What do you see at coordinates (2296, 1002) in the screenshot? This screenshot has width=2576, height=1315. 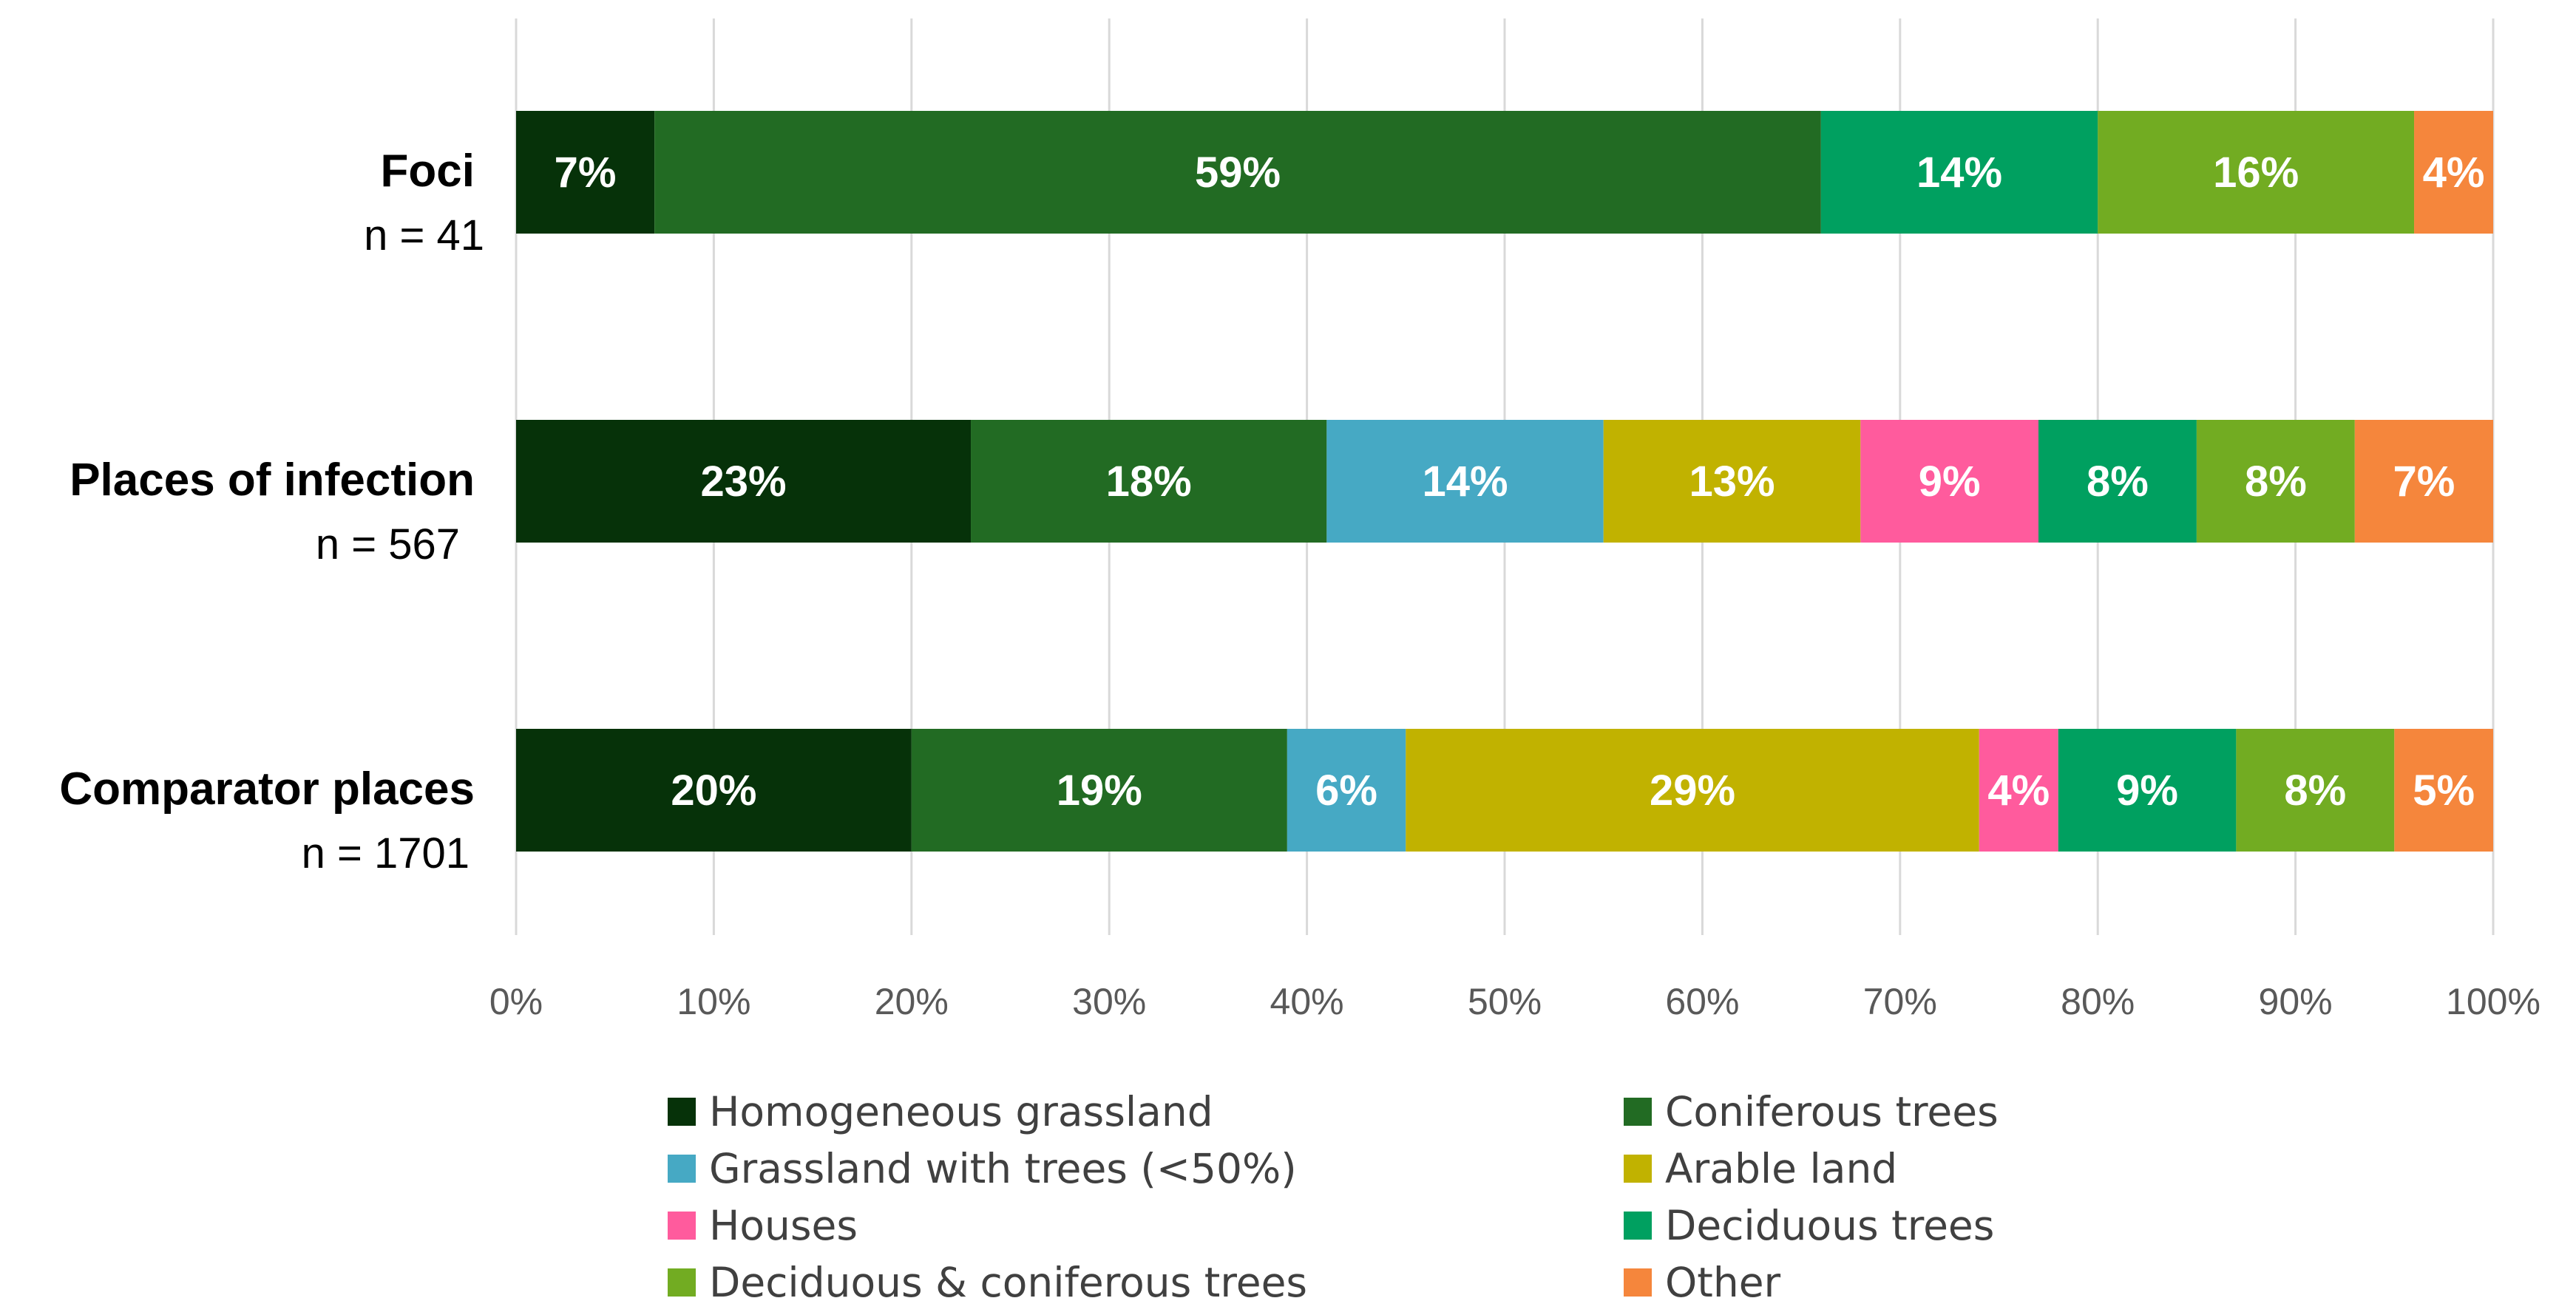 I see `x-tick-label: 90%` at bounding box center [2296, 1002].